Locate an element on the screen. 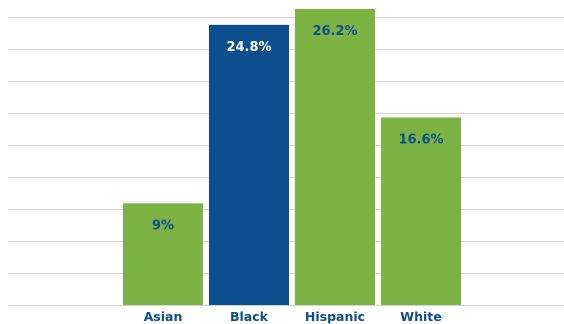  data-label-white: 16.6% is located at coordinates (420, 139).